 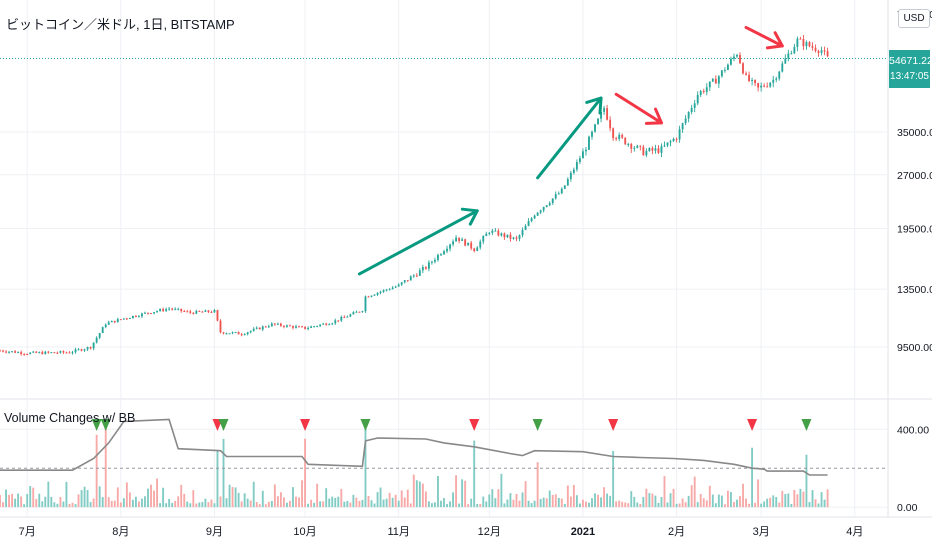 What do you see at coordinates (120, 24) in the screenshot?
I see `chart-title: ビットコイン／米ドル, 1日, BITSTAMP` at bounding box center [120, 24].